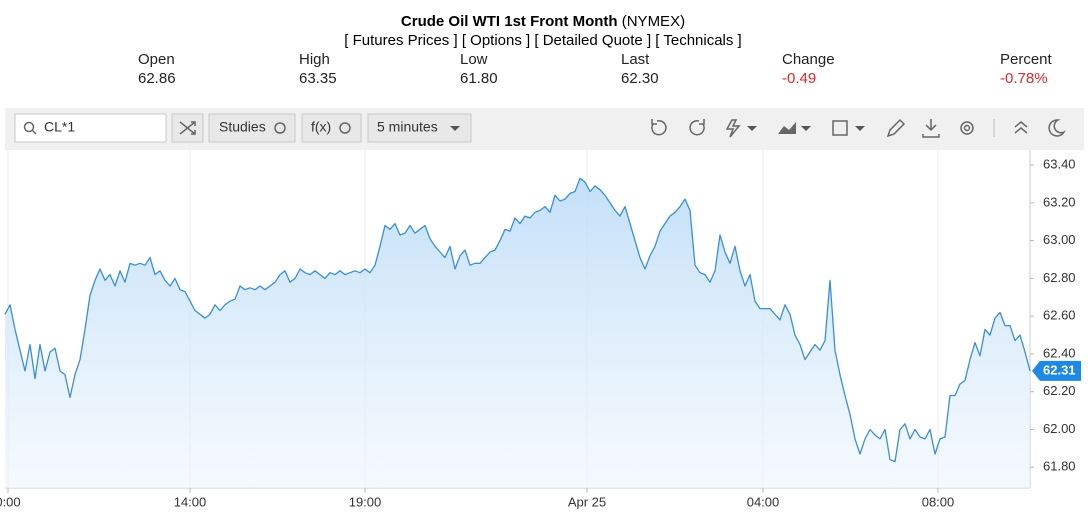 The image size is (1088, 519). I want to click on chart-type-icon, so click(787, 128).